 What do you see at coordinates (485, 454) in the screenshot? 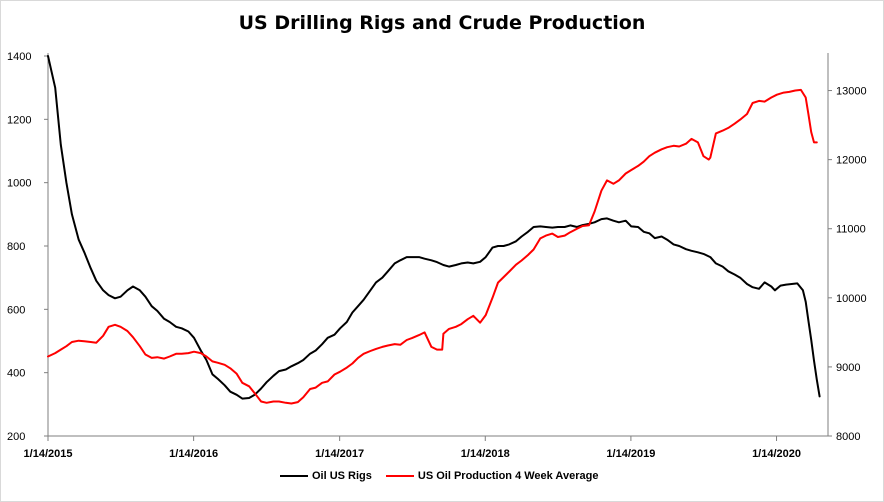
I see `x-tick-label: 1/14/2018` at bounding box center [485, 454].